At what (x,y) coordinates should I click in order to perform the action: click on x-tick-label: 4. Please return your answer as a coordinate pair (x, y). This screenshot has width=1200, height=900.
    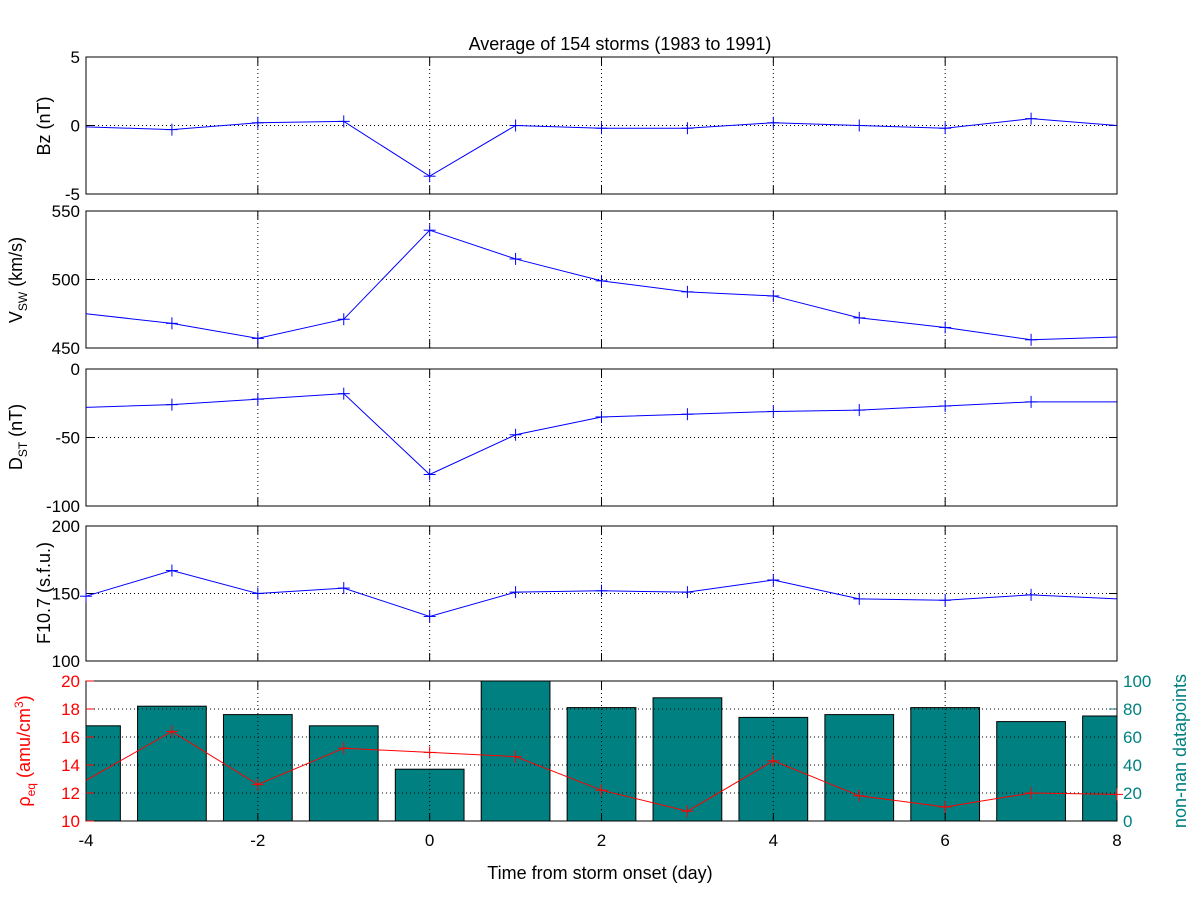
    Looking at the image, I should click on (773, 840).